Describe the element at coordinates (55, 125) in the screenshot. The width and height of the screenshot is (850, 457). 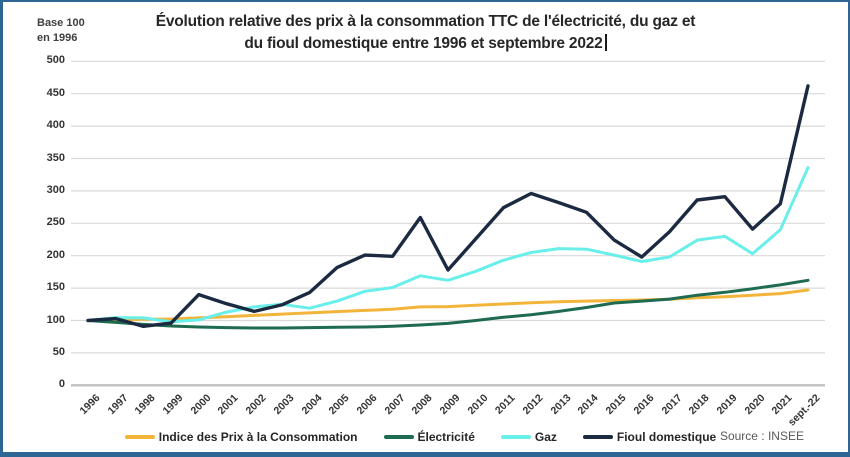
I see `y-tick-label: 400` at that location.